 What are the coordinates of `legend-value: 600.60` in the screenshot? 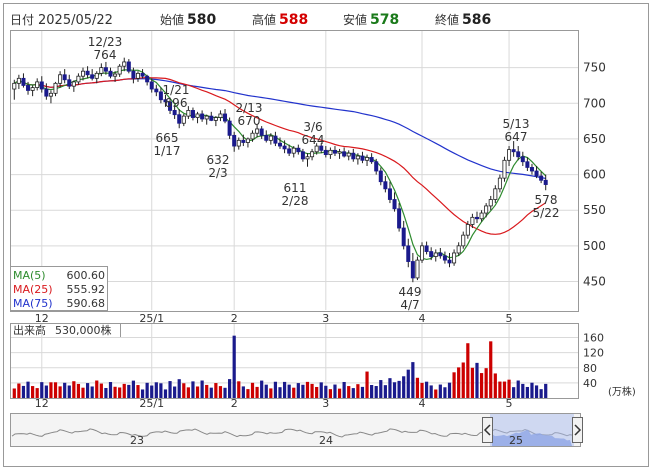 It's located at (86, 275).